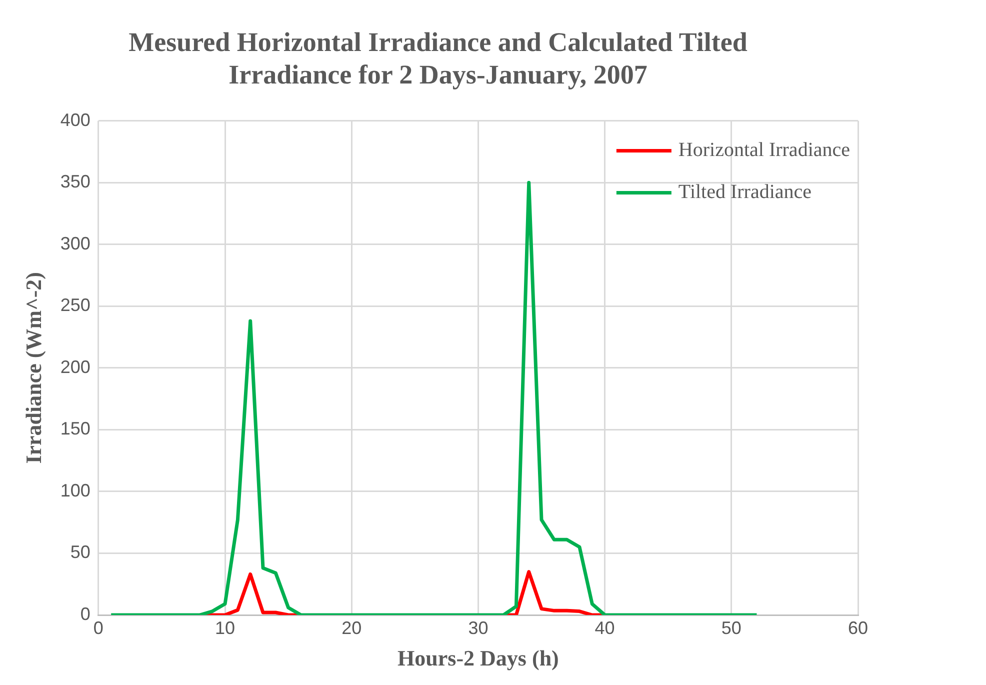  I want to click on x-tick-label: 30, so click(478, 628).